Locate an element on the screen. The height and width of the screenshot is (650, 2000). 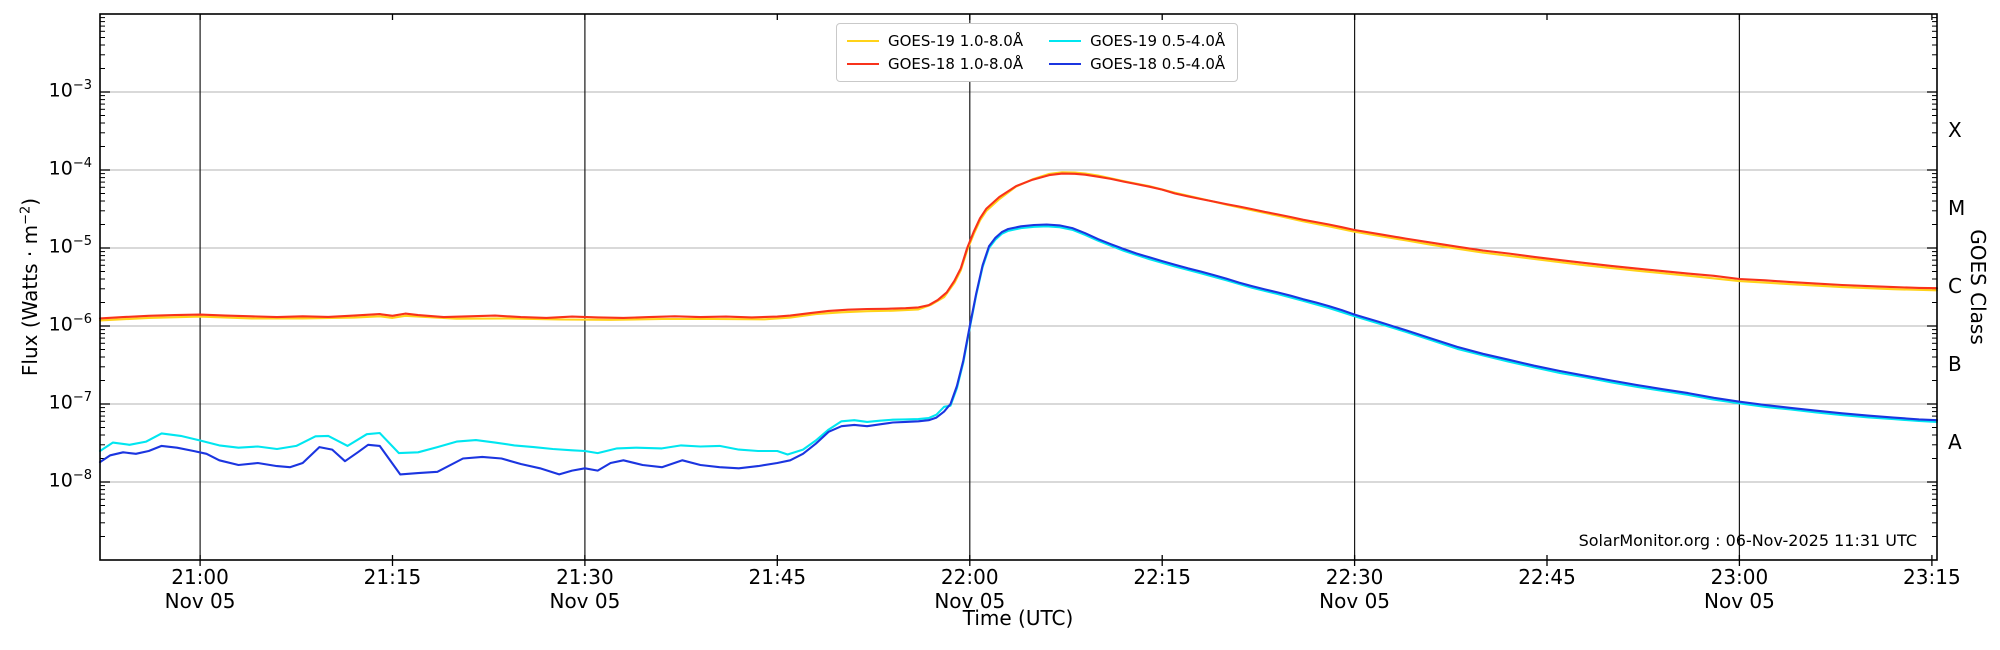
x-tick-label: 21:15 is located at coordinates (392, 577).